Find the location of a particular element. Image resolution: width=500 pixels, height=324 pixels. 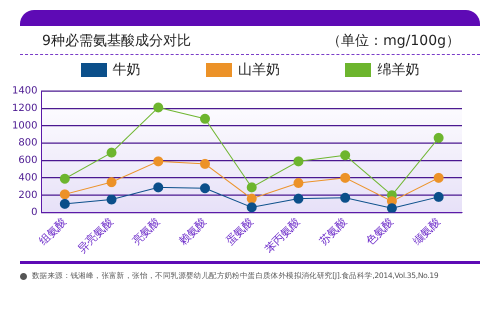

x-tick-label: 组氨酸 is located at coordinates (52, 231).